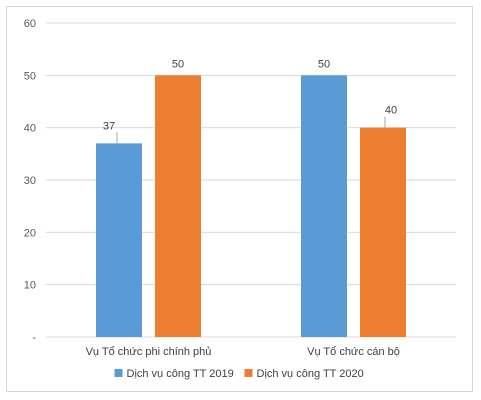 The width and height of the screenshot is (481, 400). I want to click on data-label: 40, so click(391, 111).